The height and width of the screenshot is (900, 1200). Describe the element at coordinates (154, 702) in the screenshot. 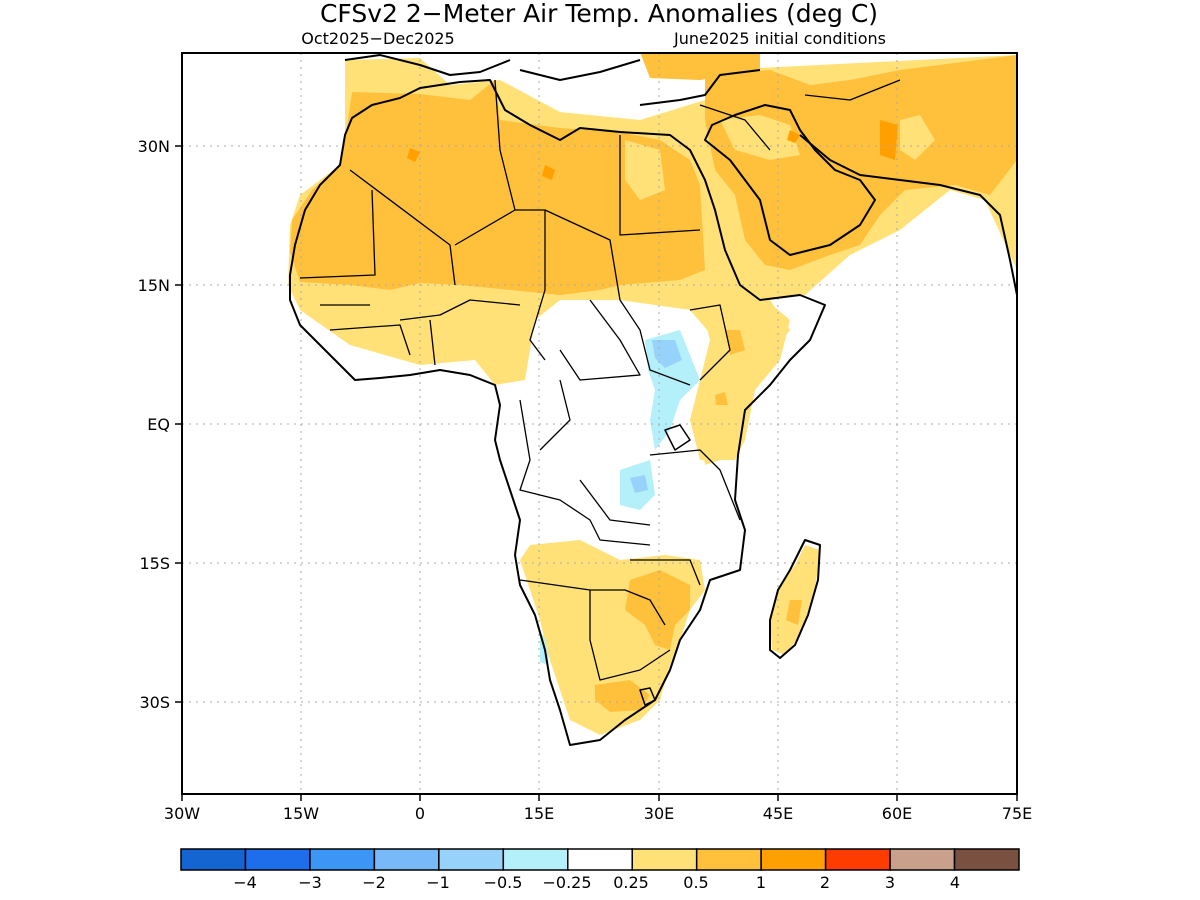

I see `lat-label: 30S` at that location.